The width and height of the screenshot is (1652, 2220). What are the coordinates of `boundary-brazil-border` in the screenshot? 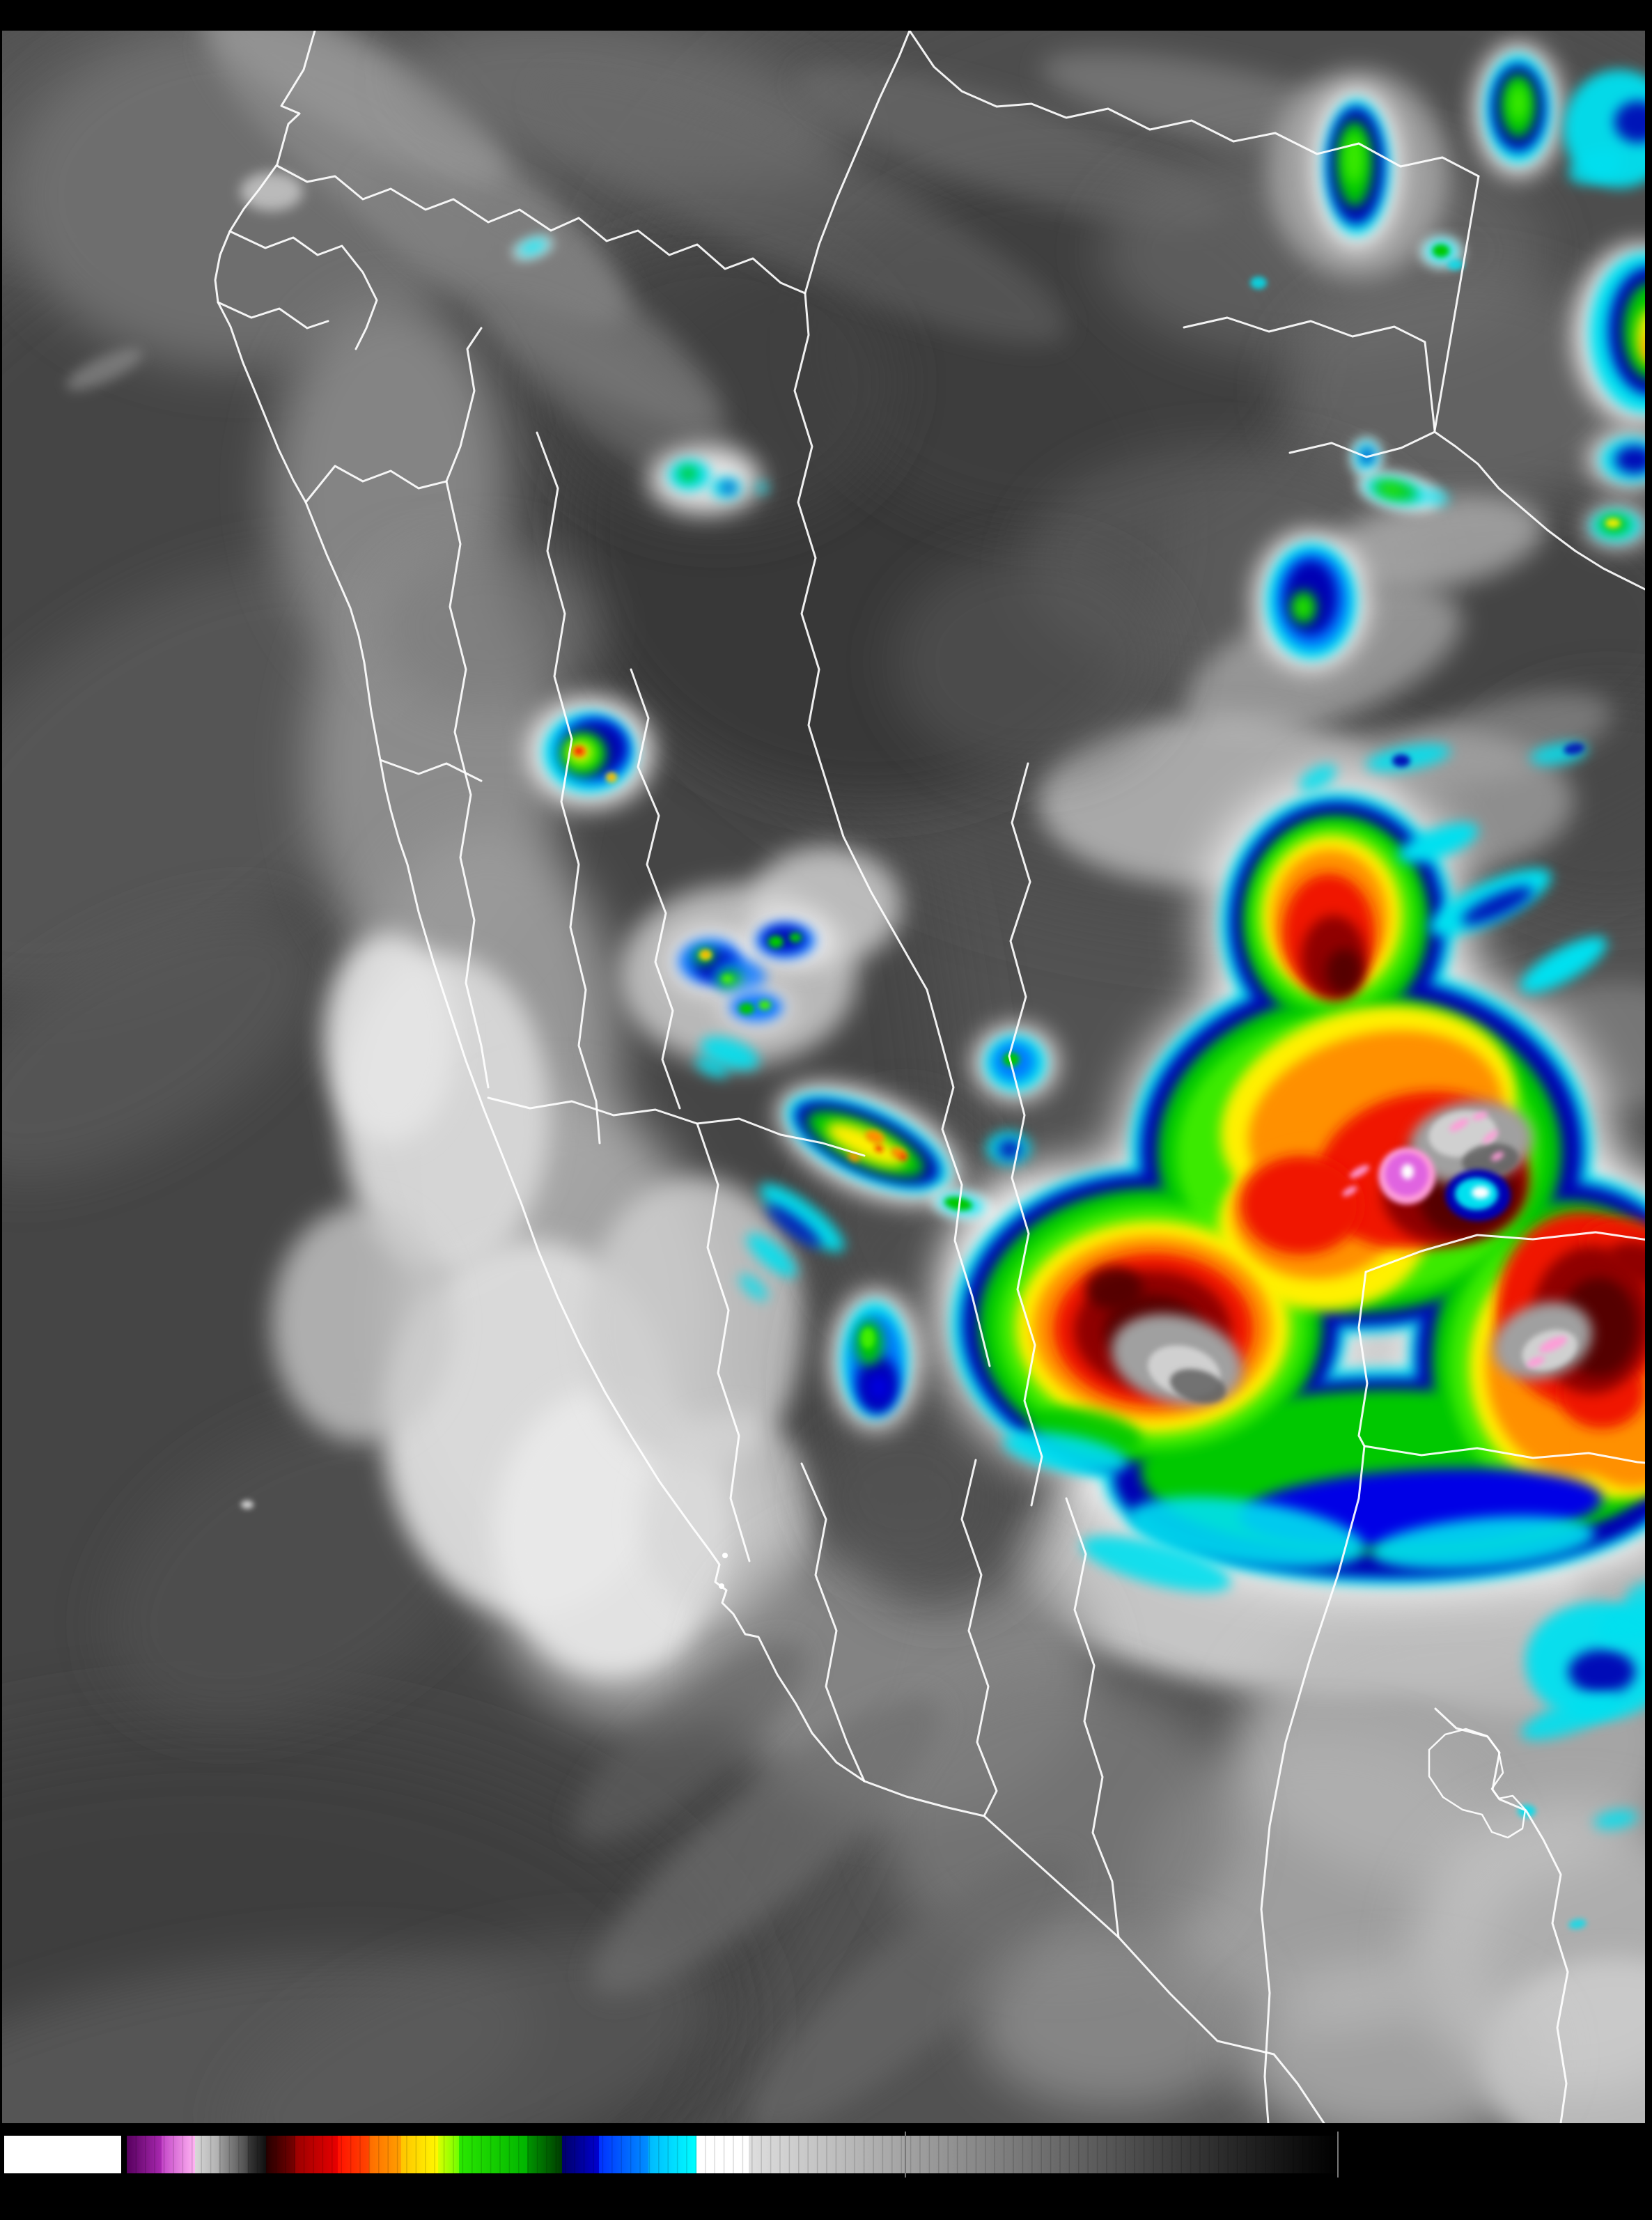 It's located at (1467, 511).